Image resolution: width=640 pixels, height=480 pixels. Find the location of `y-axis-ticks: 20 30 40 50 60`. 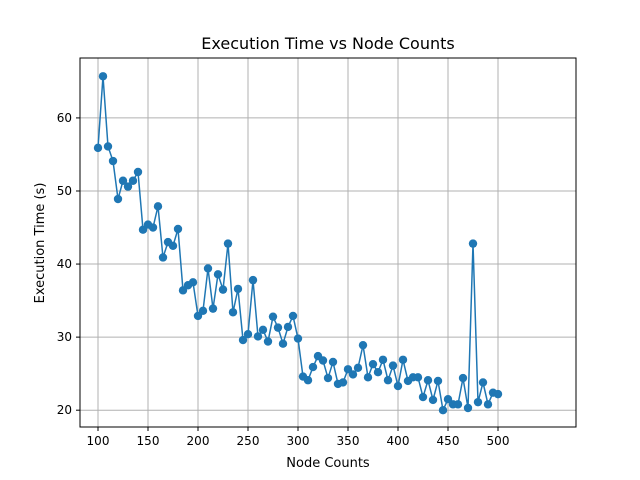

y-axis-ticks: 20 30 40 50 60 is located at coordinates (68, 264).